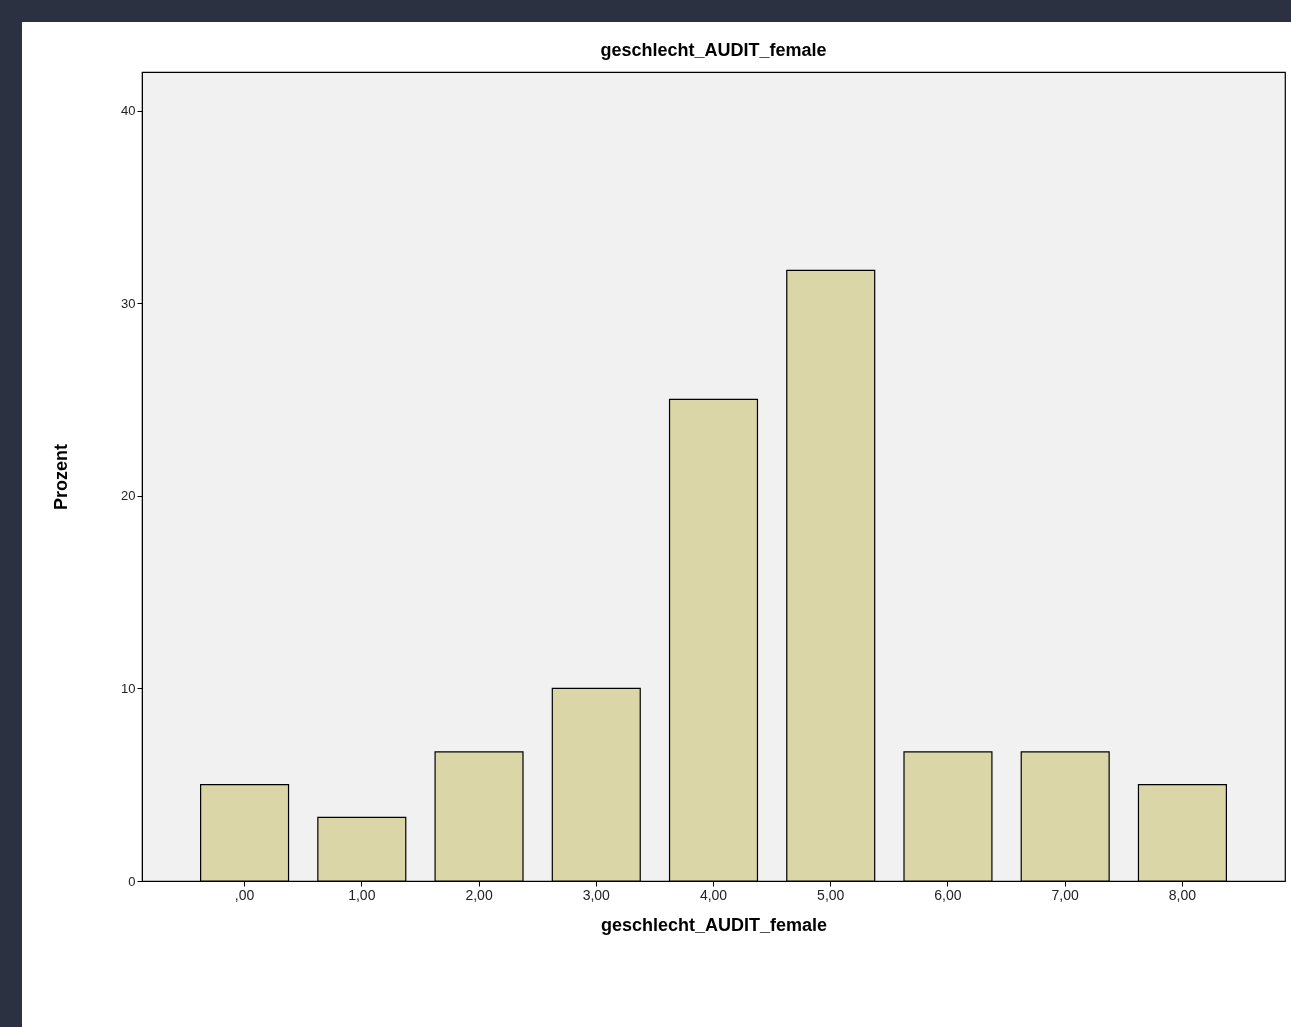  Describe the element at coordinates (128, 303) in the screenshot. I see `y-tick-label: 30` at that location.